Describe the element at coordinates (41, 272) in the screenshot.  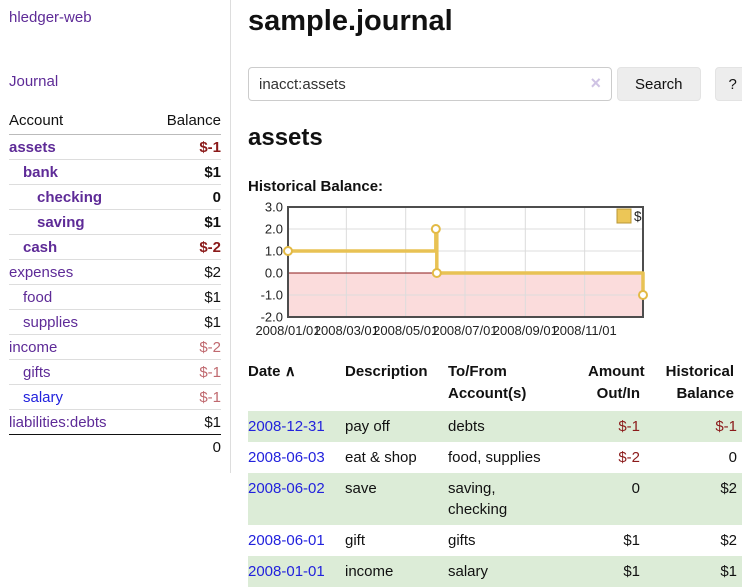
I see `account-link: expenses` at that location.